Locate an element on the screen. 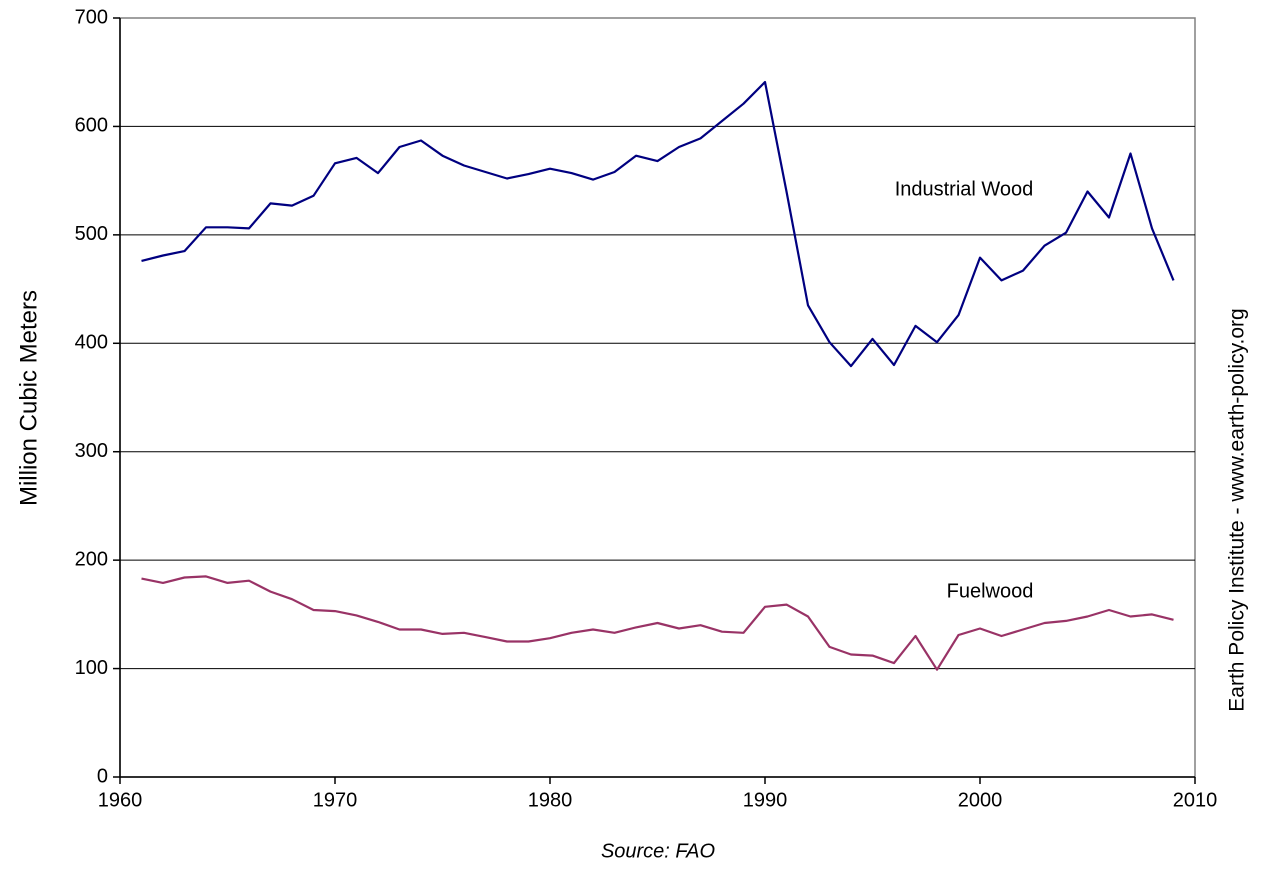 The image size is (1262, 878). y-tick-label: 700 is located at coordinates (91, 17).